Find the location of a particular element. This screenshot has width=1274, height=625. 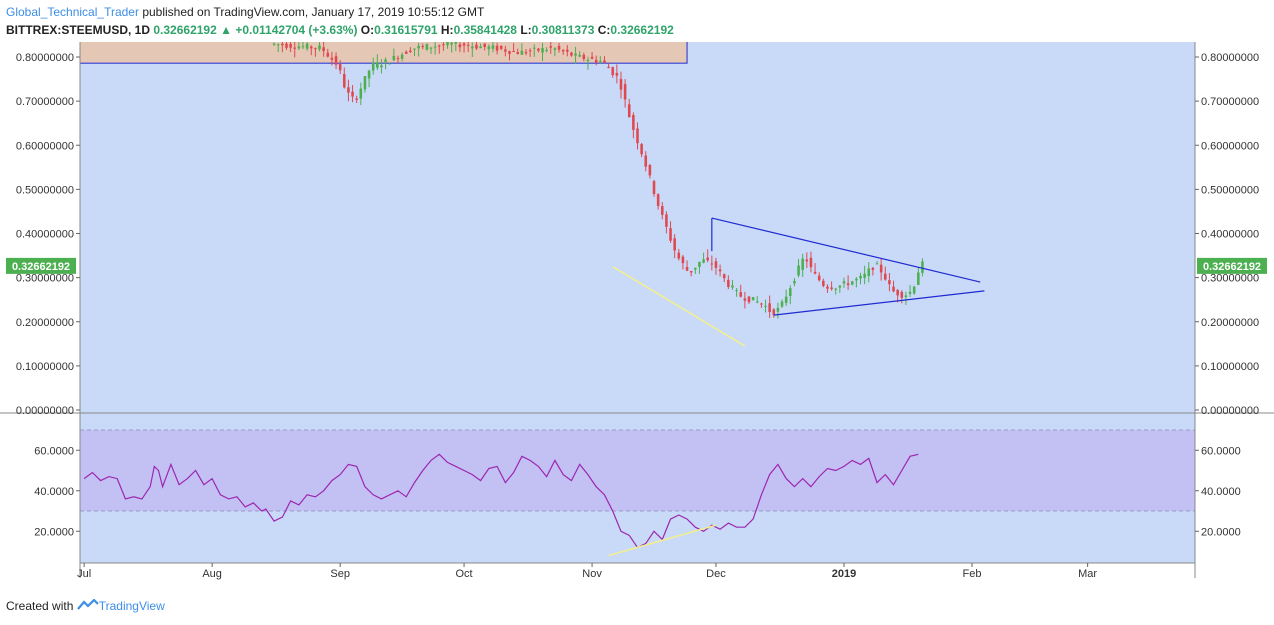

rsi-axis-label-right: 40.0000 is located at coordinates (1221, 492).